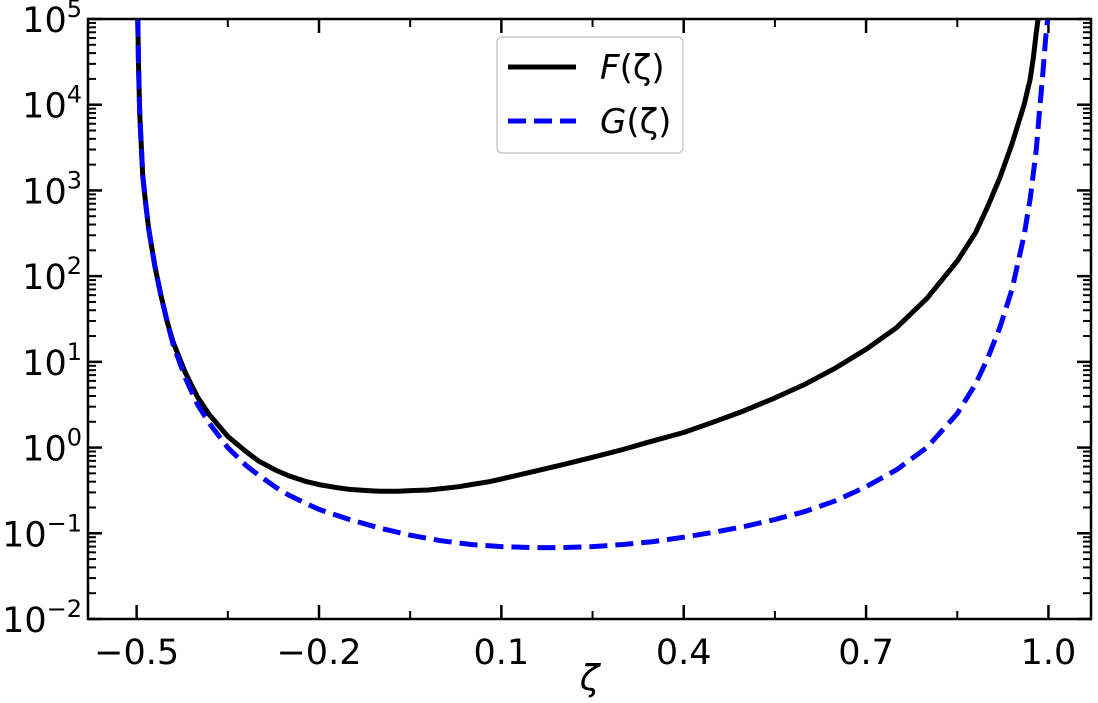  I want to click on y-tick-label: 10⁵, so click(52, 20).